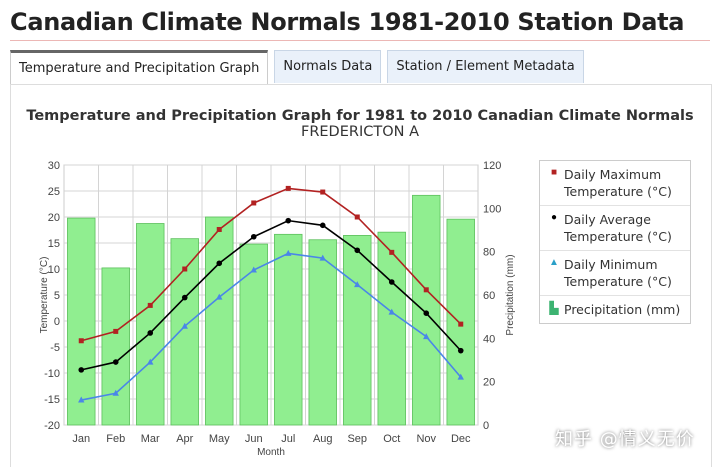 The image size is (720, 467). Describe the element at coordinates (360, 132) in the screenshot. I see `chart-subtitle: FREDERICTON A` at that location.